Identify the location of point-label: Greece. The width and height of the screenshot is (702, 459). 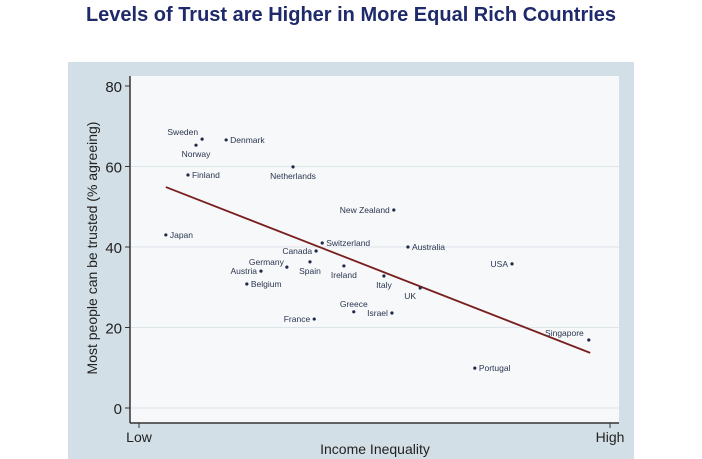
(354, 304).